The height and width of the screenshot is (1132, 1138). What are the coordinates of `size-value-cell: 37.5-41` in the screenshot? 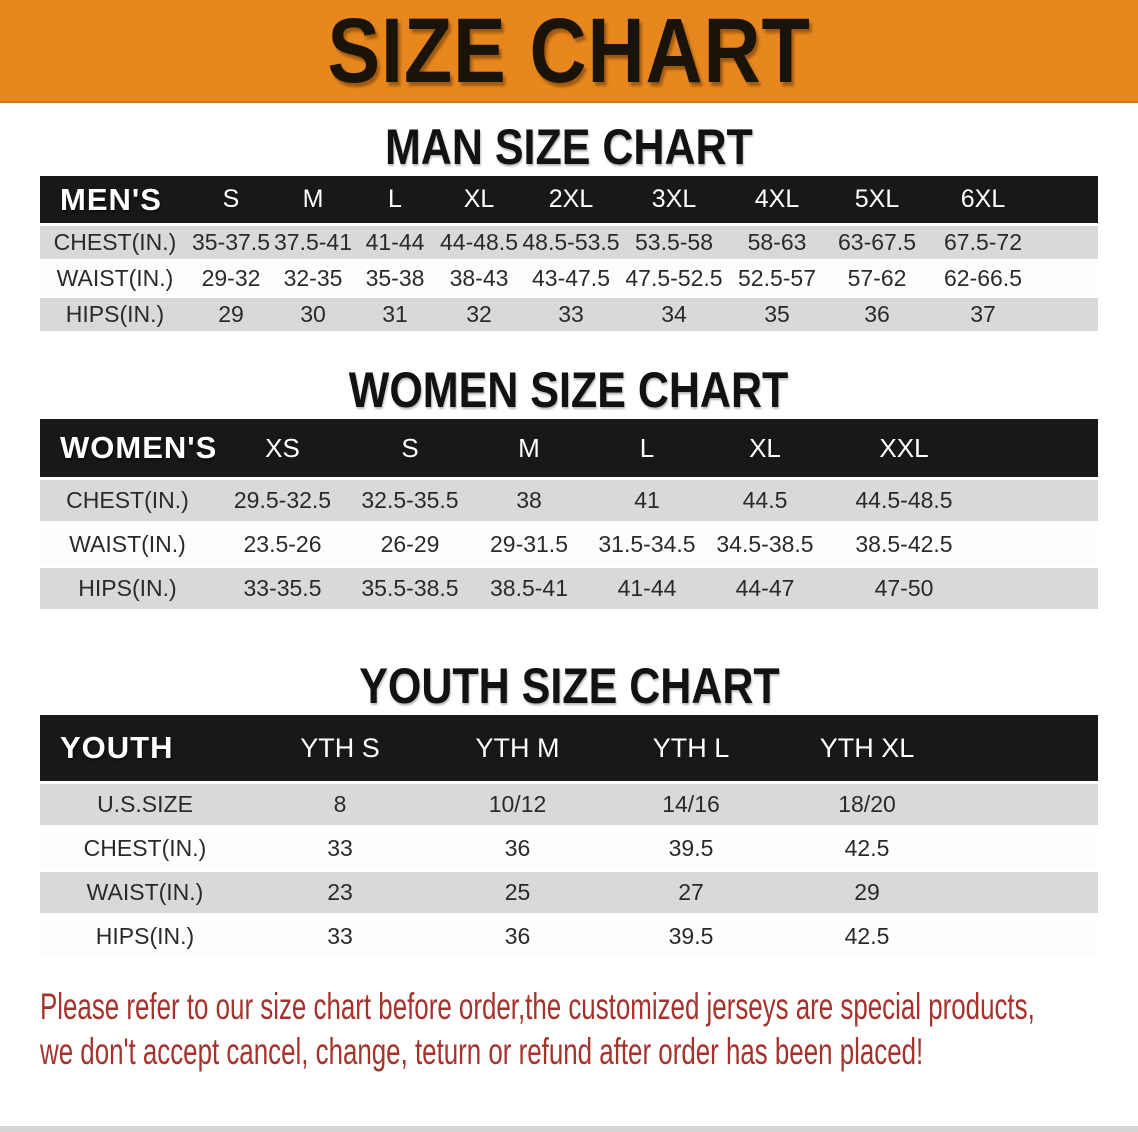 It's located at (313, 242).